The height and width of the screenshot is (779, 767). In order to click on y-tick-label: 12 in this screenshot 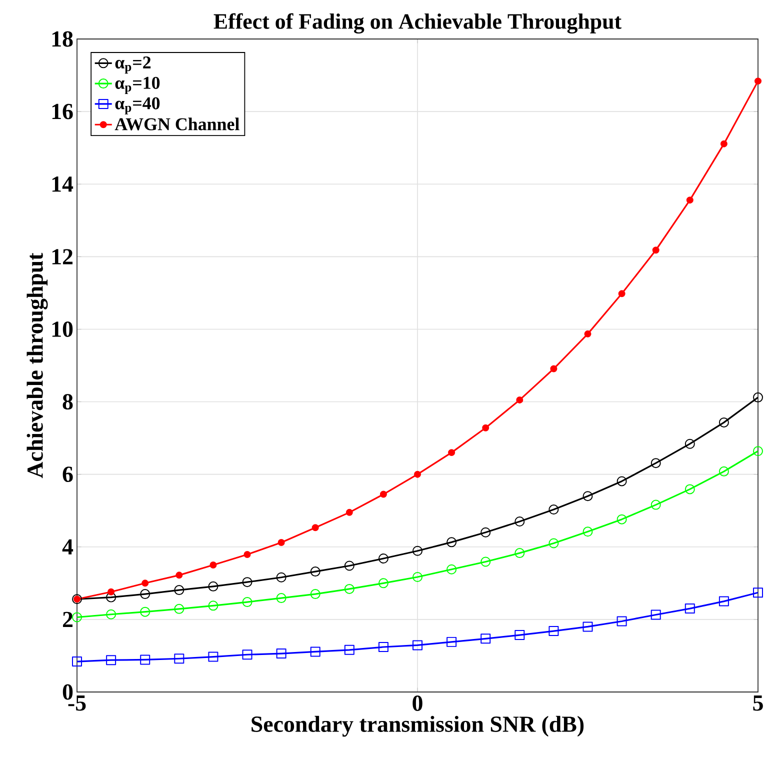, I will do `click(62, 256)`.